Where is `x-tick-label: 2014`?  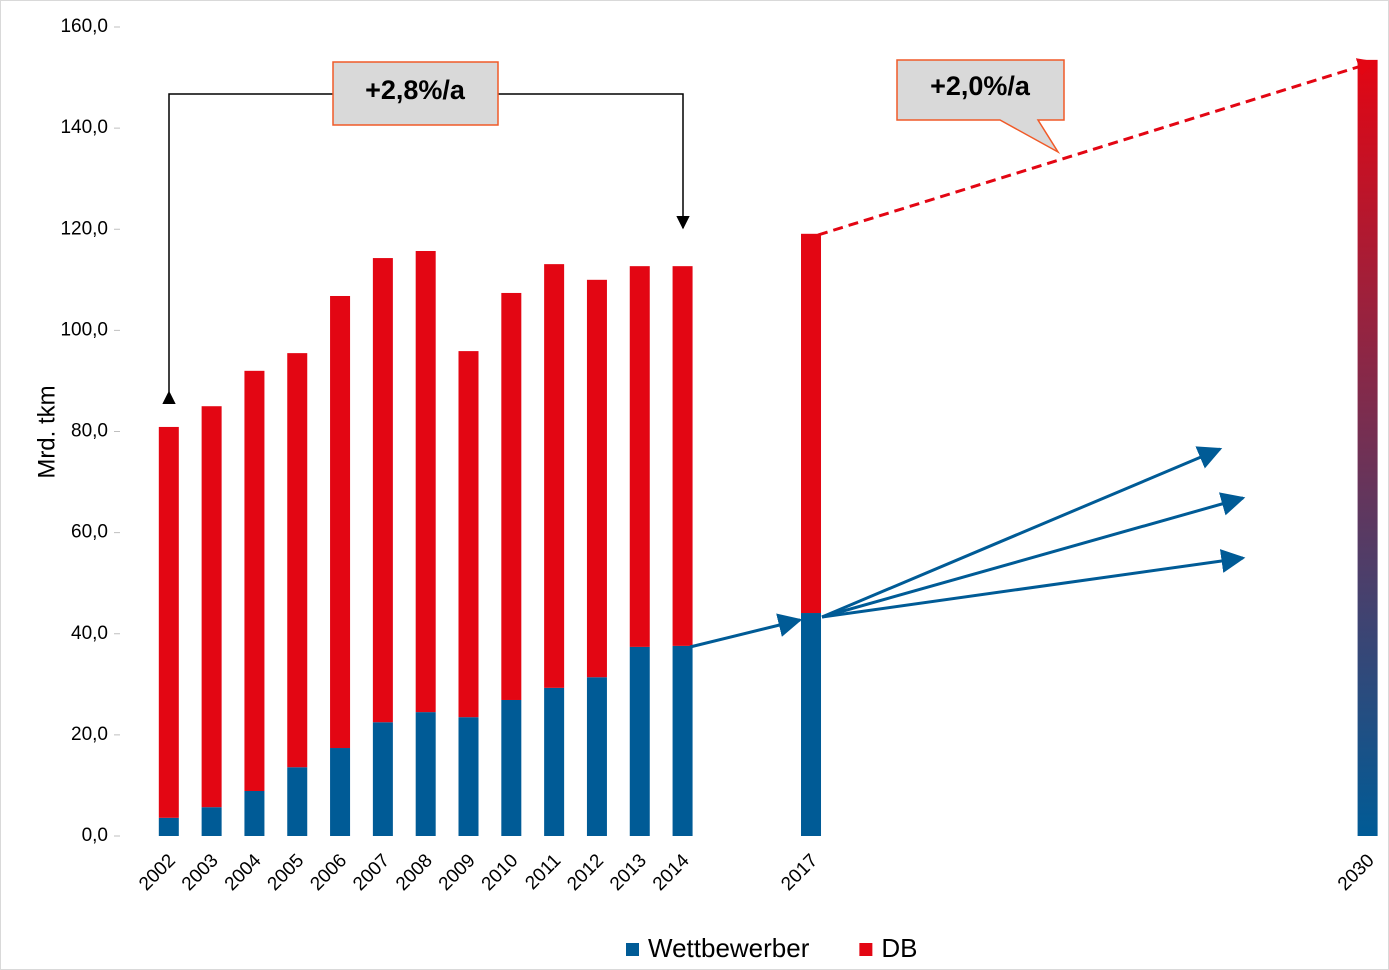 x-tick-label: 2014 is located at coordinates (671, 872).